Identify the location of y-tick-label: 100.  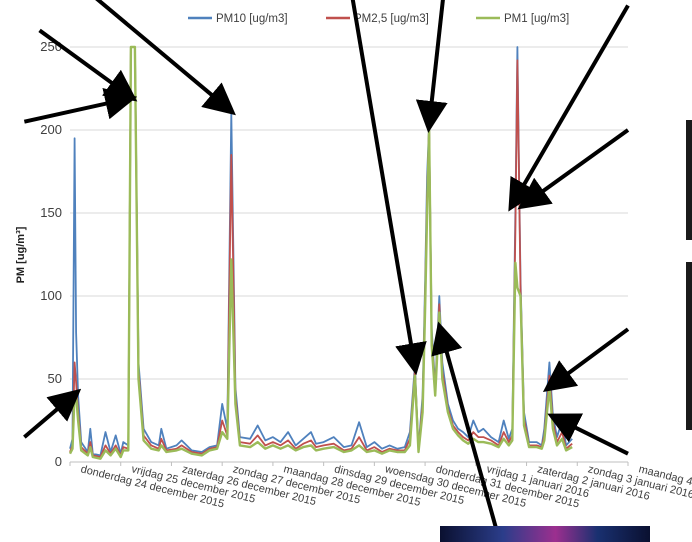
(51, 295).